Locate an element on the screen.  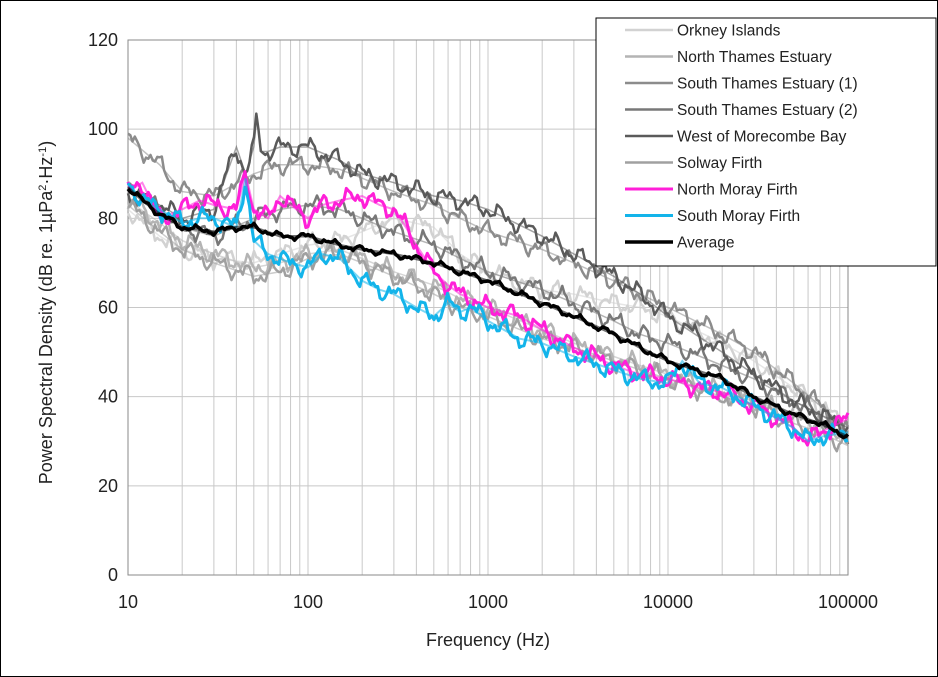
legend-label: Solway Firth is located at coordinates (719, 163).